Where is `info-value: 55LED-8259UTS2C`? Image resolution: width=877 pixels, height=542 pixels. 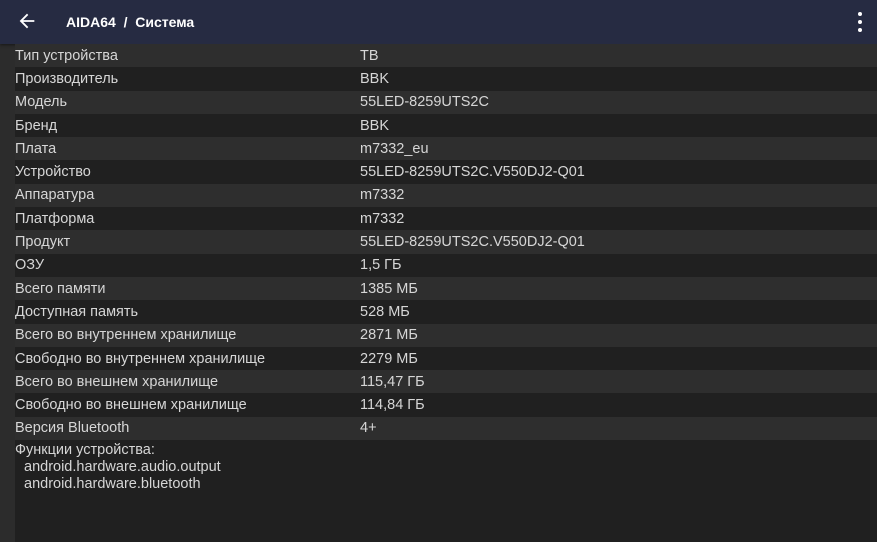 info-value: 55LED-8259UTS2C is located at coordinates (424, 102).